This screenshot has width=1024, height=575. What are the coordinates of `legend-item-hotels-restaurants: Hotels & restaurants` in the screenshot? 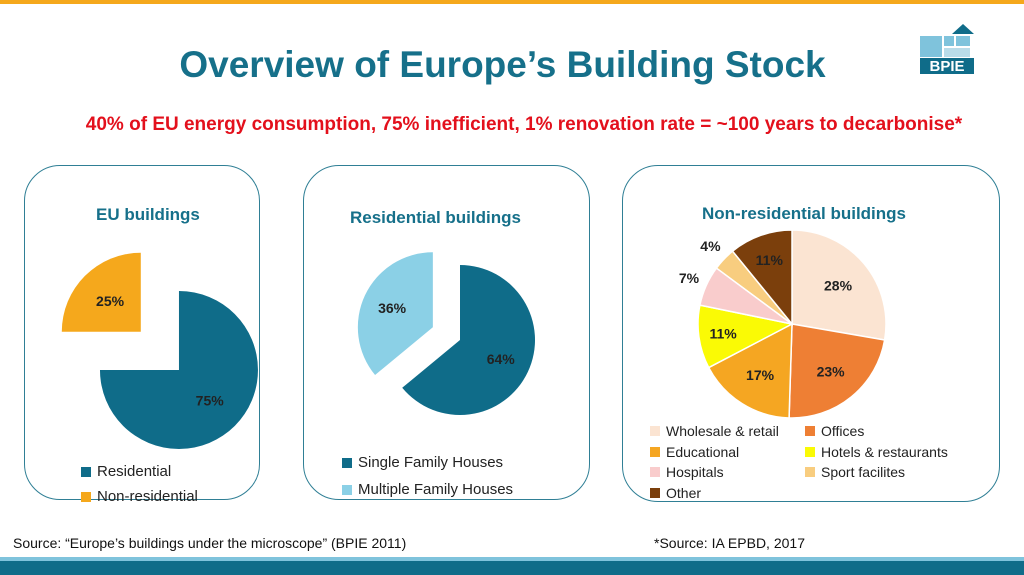 It's located at (885, 452).